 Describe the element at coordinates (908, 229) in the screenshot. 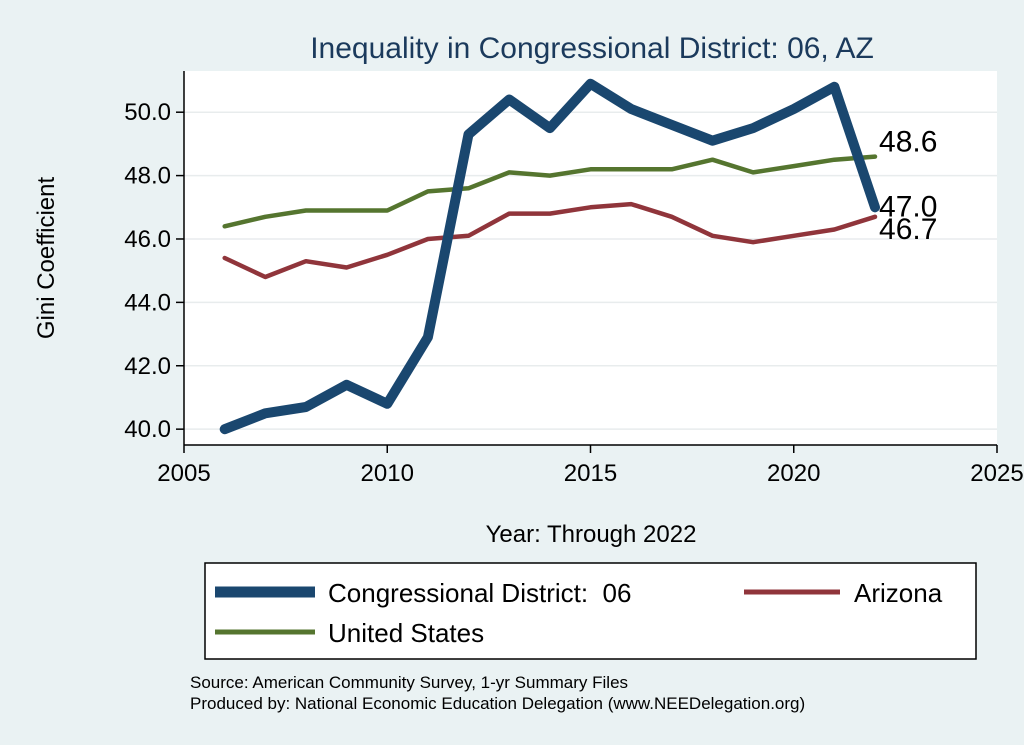

I see `end-label-arizona: 46.7` at that location.